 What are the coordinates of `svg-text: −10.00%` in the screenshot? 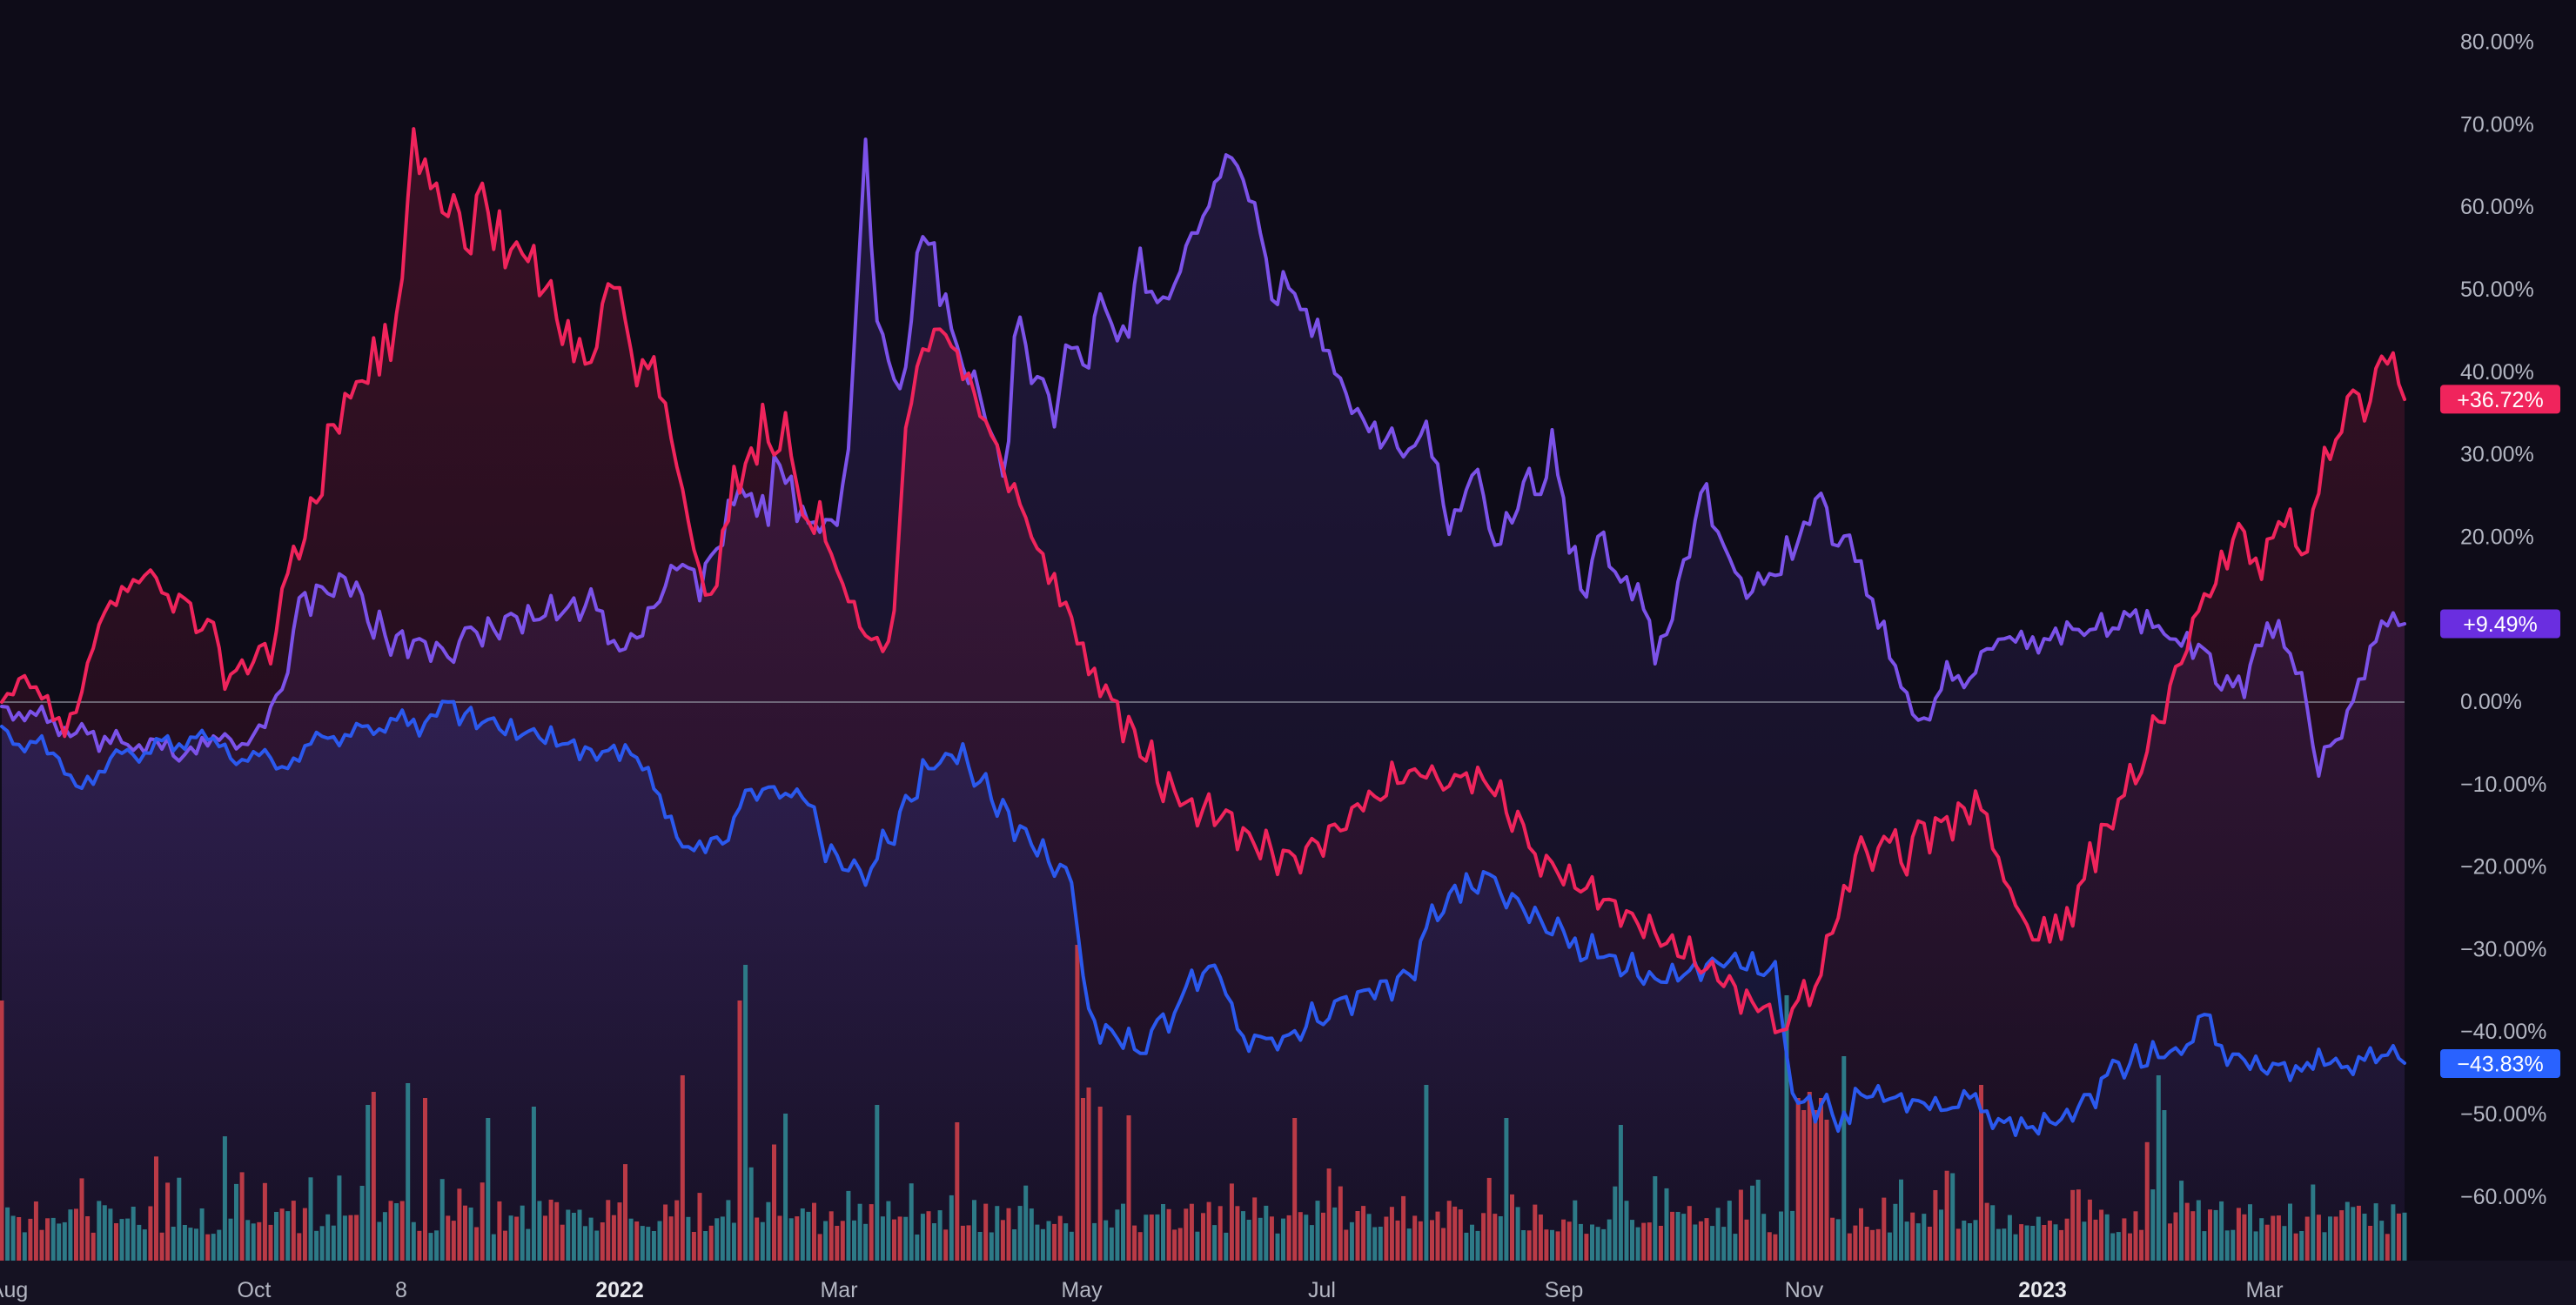 It's located at (2503, 785).